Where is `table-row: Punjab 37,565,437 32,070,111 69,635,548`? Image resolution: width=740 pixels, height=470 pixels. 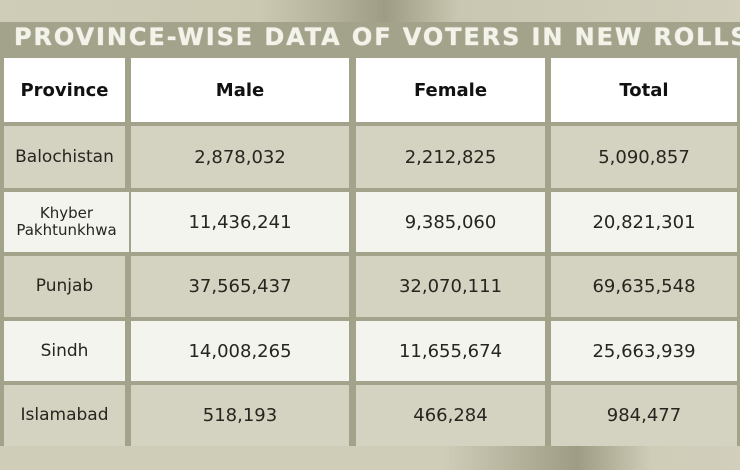
table-row: Punjab 37,565,437 32,070,111 69,635,548 is located at coordinates (370, 286).